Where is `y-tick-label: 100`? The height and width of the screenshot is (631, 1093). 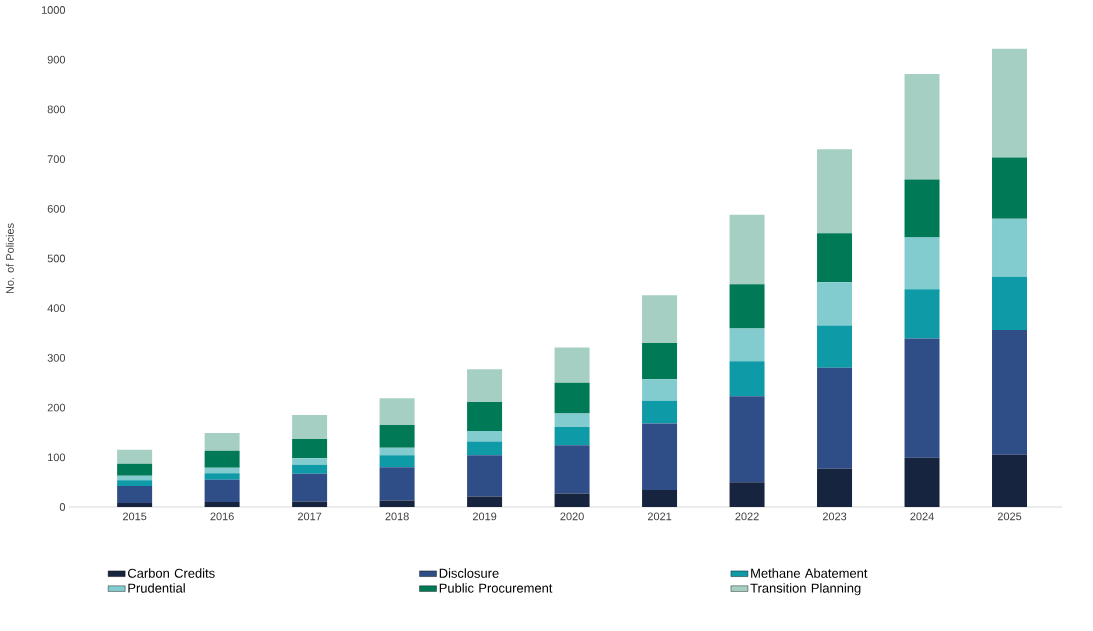 y-tick-label: 100 is located at coordinates (57, 457).